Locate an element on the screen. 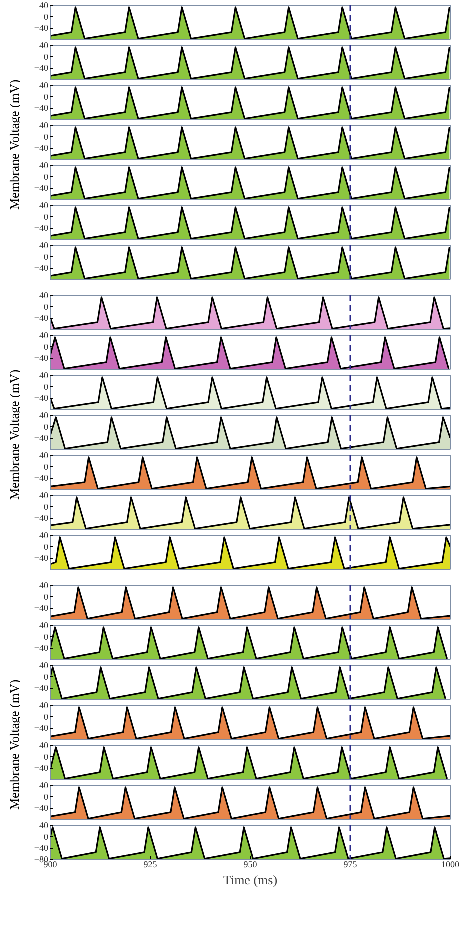 The height and width of the screenshot is (937, 473). x-tick-label: 975 is located at coordinates (351, 865).